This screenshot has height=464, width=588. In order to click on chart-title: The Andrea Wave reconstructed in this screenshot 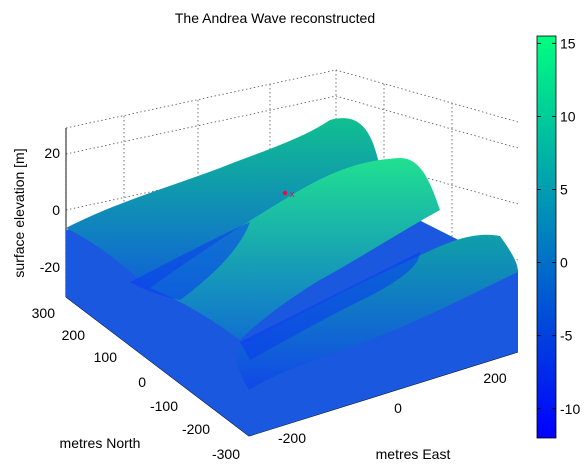, I will do `click(275, 18)`.